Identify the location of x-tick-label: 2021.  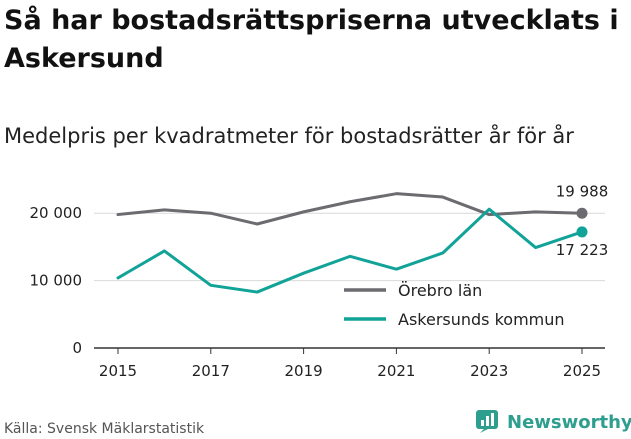
(396, 371).